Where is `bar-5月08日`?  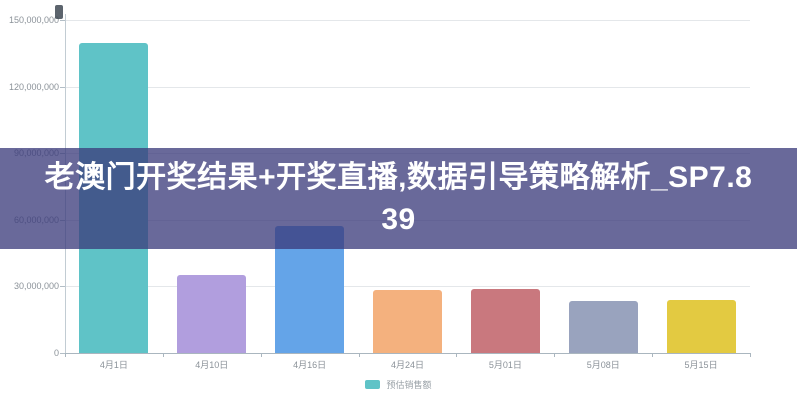
bar-5月08日 is located at coordinates (603, 326).